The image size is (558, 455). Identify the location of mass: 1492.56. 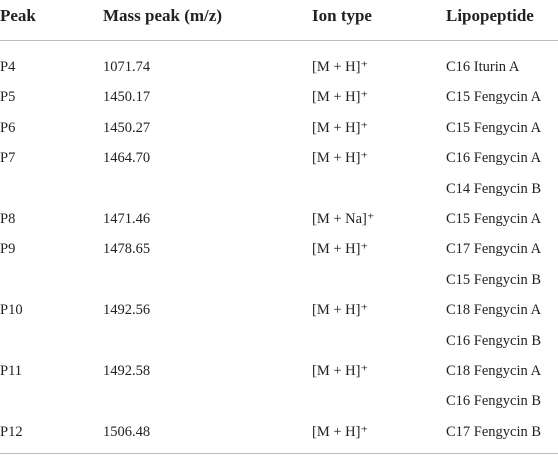
(127, 310).